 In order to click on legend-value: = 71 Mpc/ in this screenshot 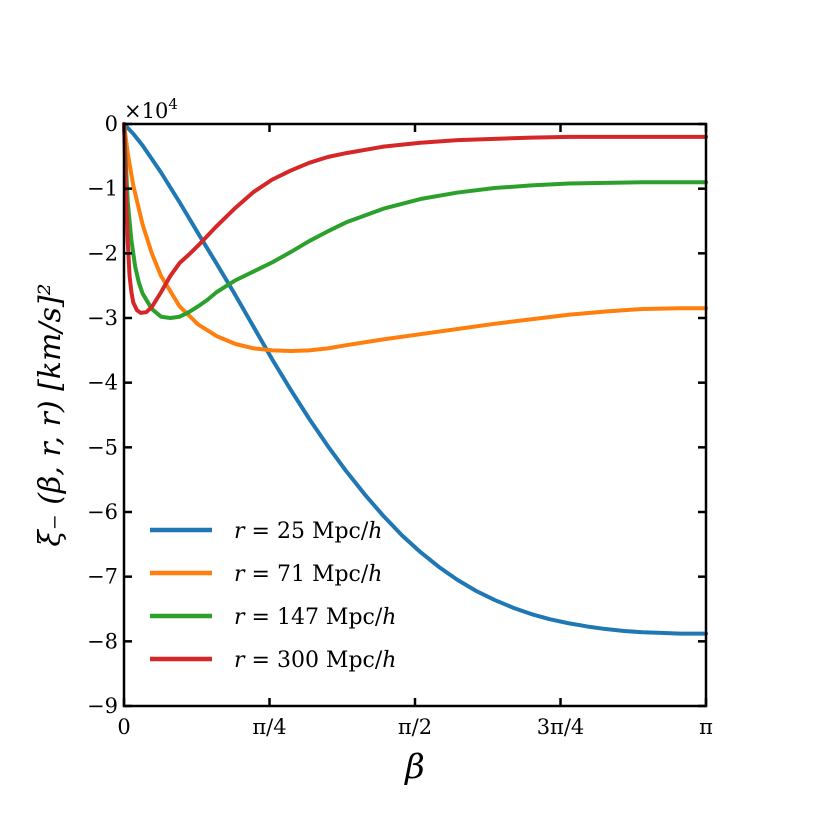, I will do `click(307, 574)`.